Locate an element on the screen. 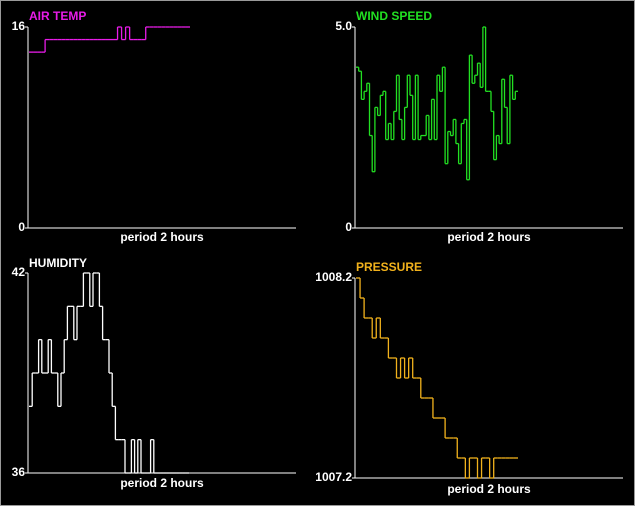  chart-title: WIND SPEED is located at coordinates (394, 16).